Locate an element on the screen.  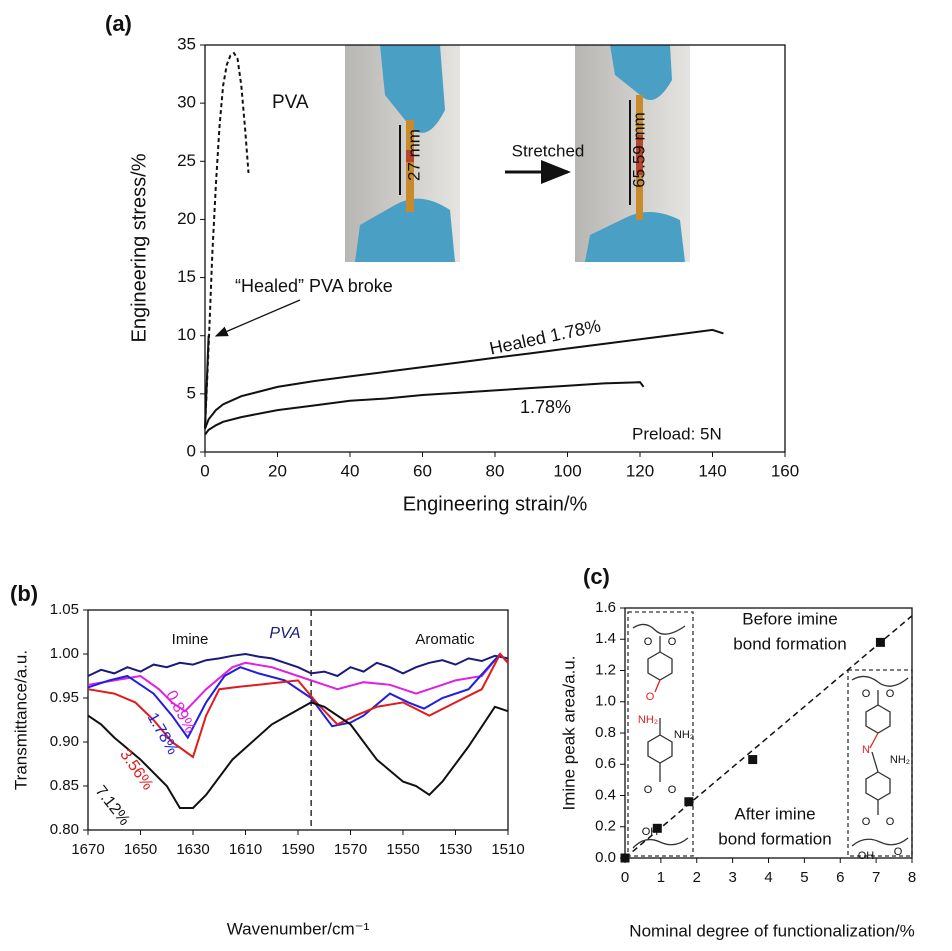
x-tick-label: 1670 is located at coordinates (87, 849).